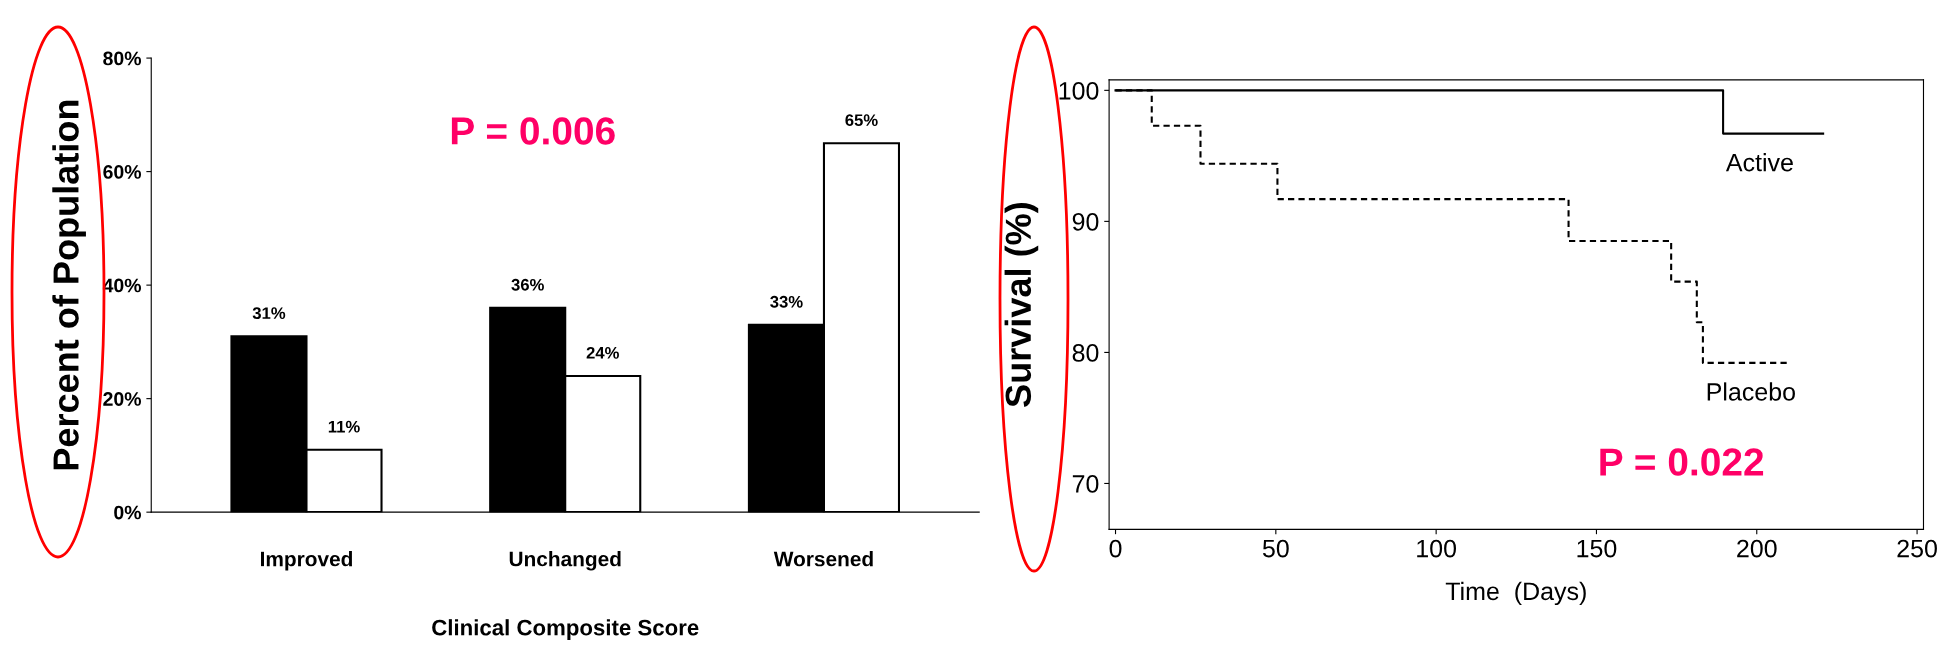 This screenshot has height=660, width=1939. I want to click on y-axis-title: Percent of Population, so click(69, 285).